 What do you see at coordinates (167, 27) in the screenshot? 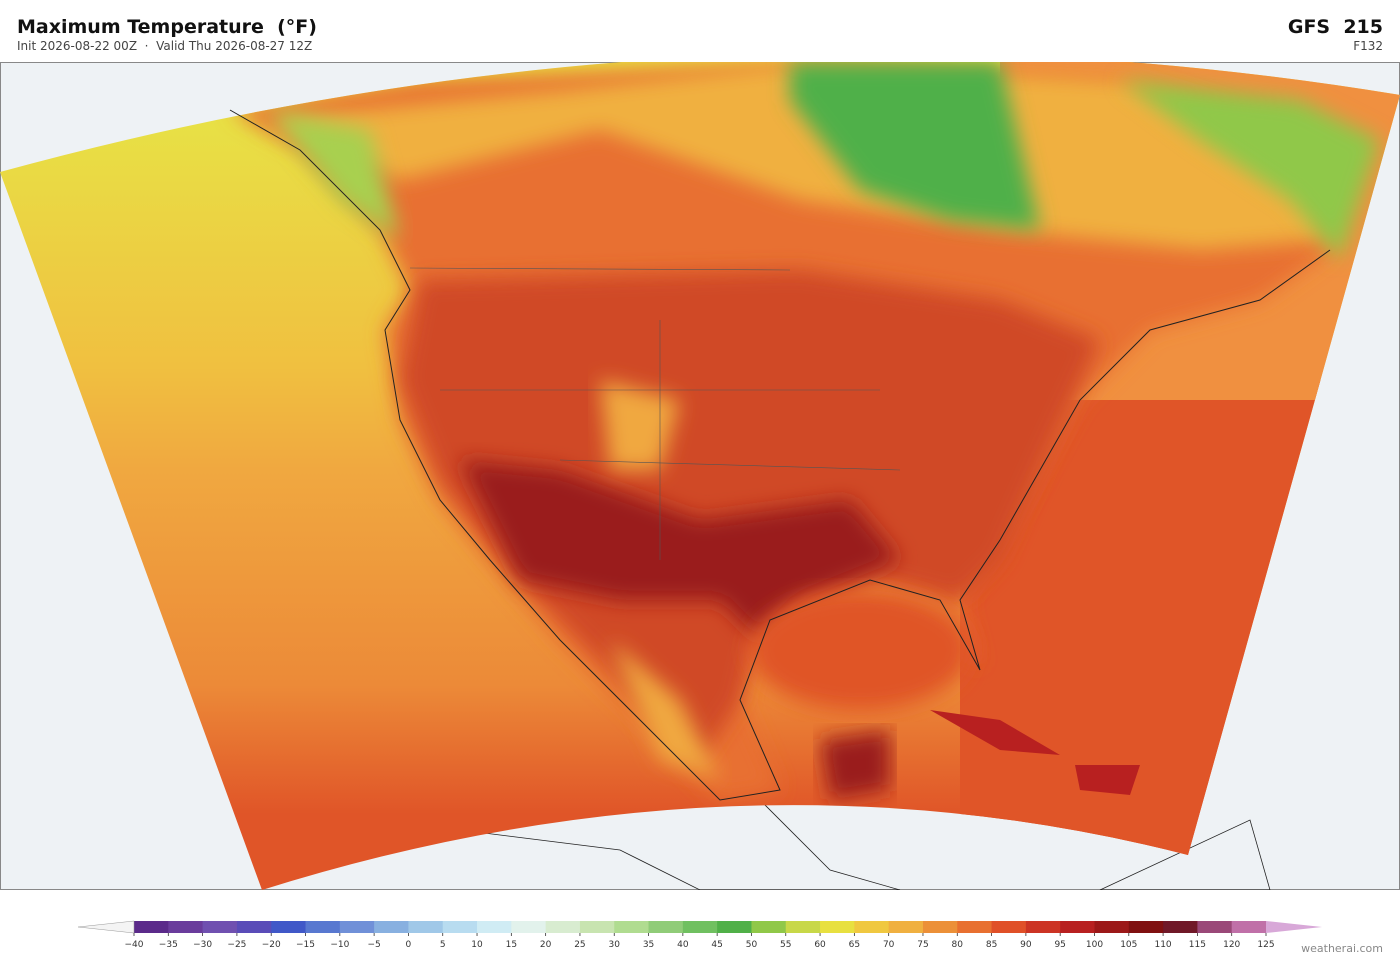
I see `title: Maximum Temperature (°F)` at bounding box center [167, 27].